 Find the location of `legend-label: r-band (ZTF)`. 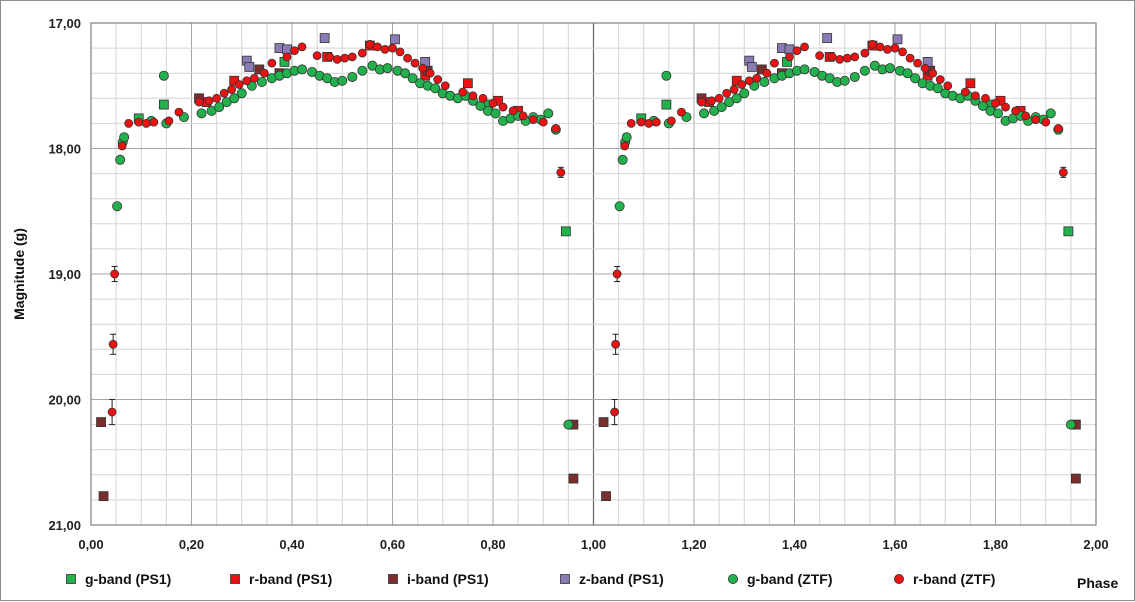

legend-label: r-band (ZTF) is located at coordinates (954, 579).